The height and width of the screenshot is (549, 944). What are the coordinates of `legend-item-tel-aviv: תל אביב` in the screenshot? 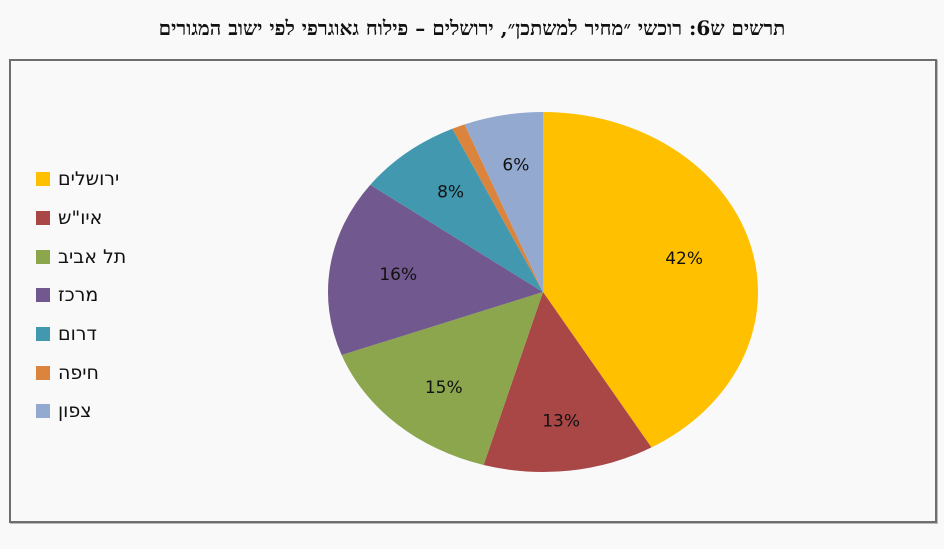 It's located at (81, 256).